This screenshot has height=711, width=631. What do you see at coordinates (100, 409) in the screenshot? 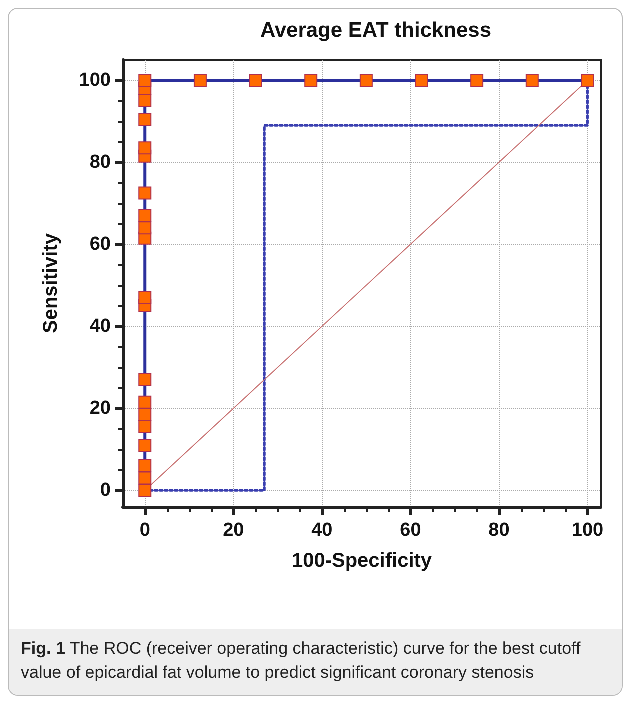
I see `y-tick-label: 20` at bounding box center [100, 409].